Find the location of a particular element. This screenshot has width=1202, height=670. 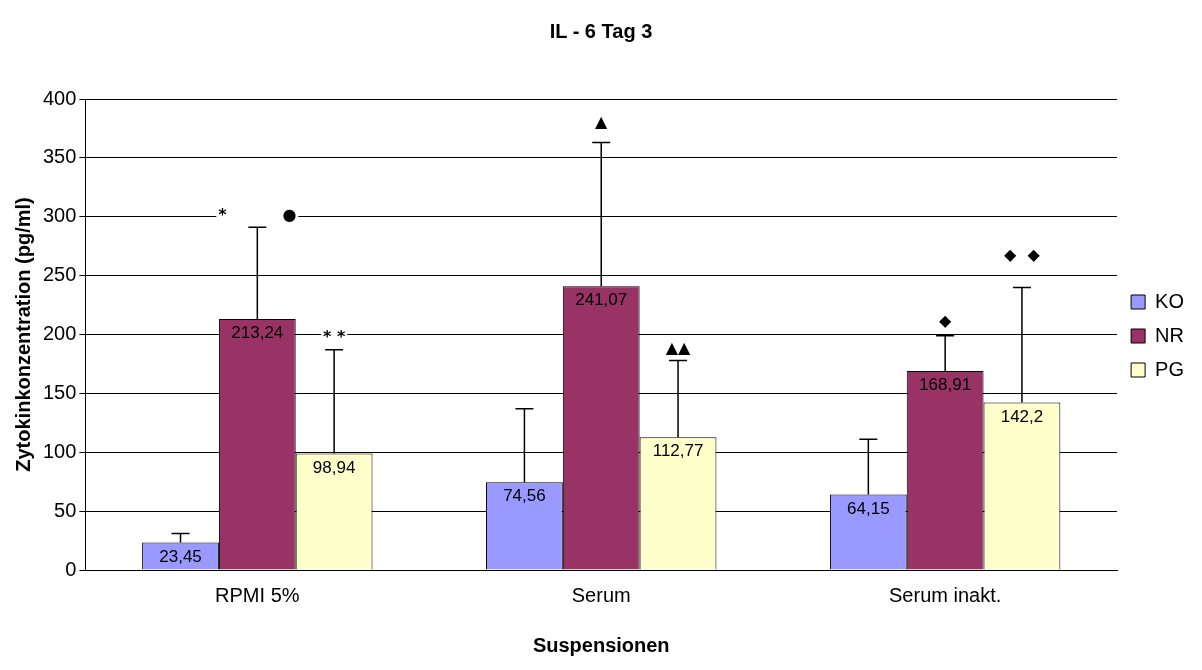

data-label: 241,07 is located at coordinates (601, 300).